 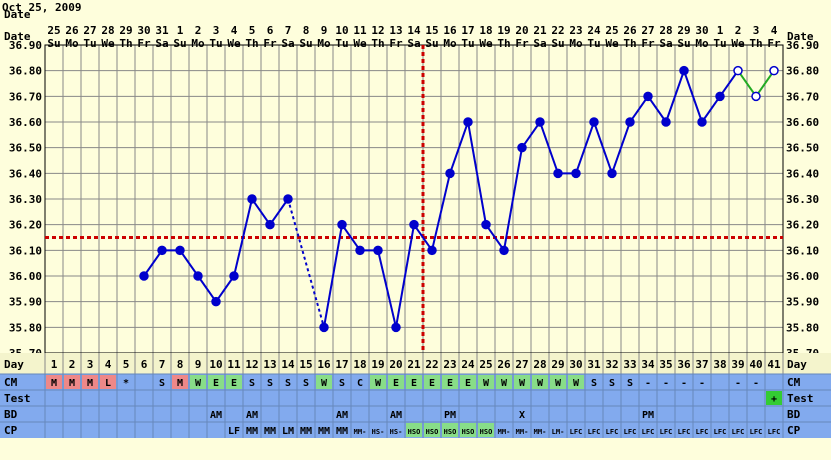 What do you see at coordinates (702, 43) in the screenshot?
I see `weekday-label: Mo` at bounding box center [702, 43].